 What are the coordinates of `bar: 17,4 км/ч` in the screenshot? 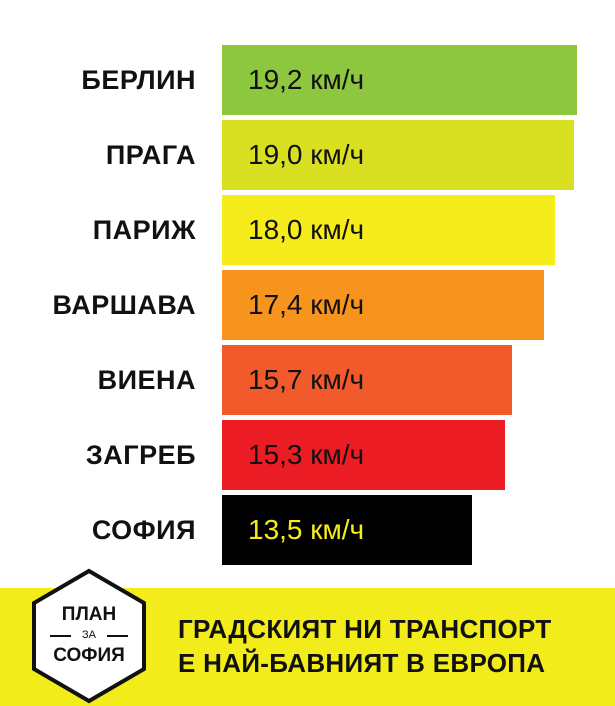 It's located at (383, 305).